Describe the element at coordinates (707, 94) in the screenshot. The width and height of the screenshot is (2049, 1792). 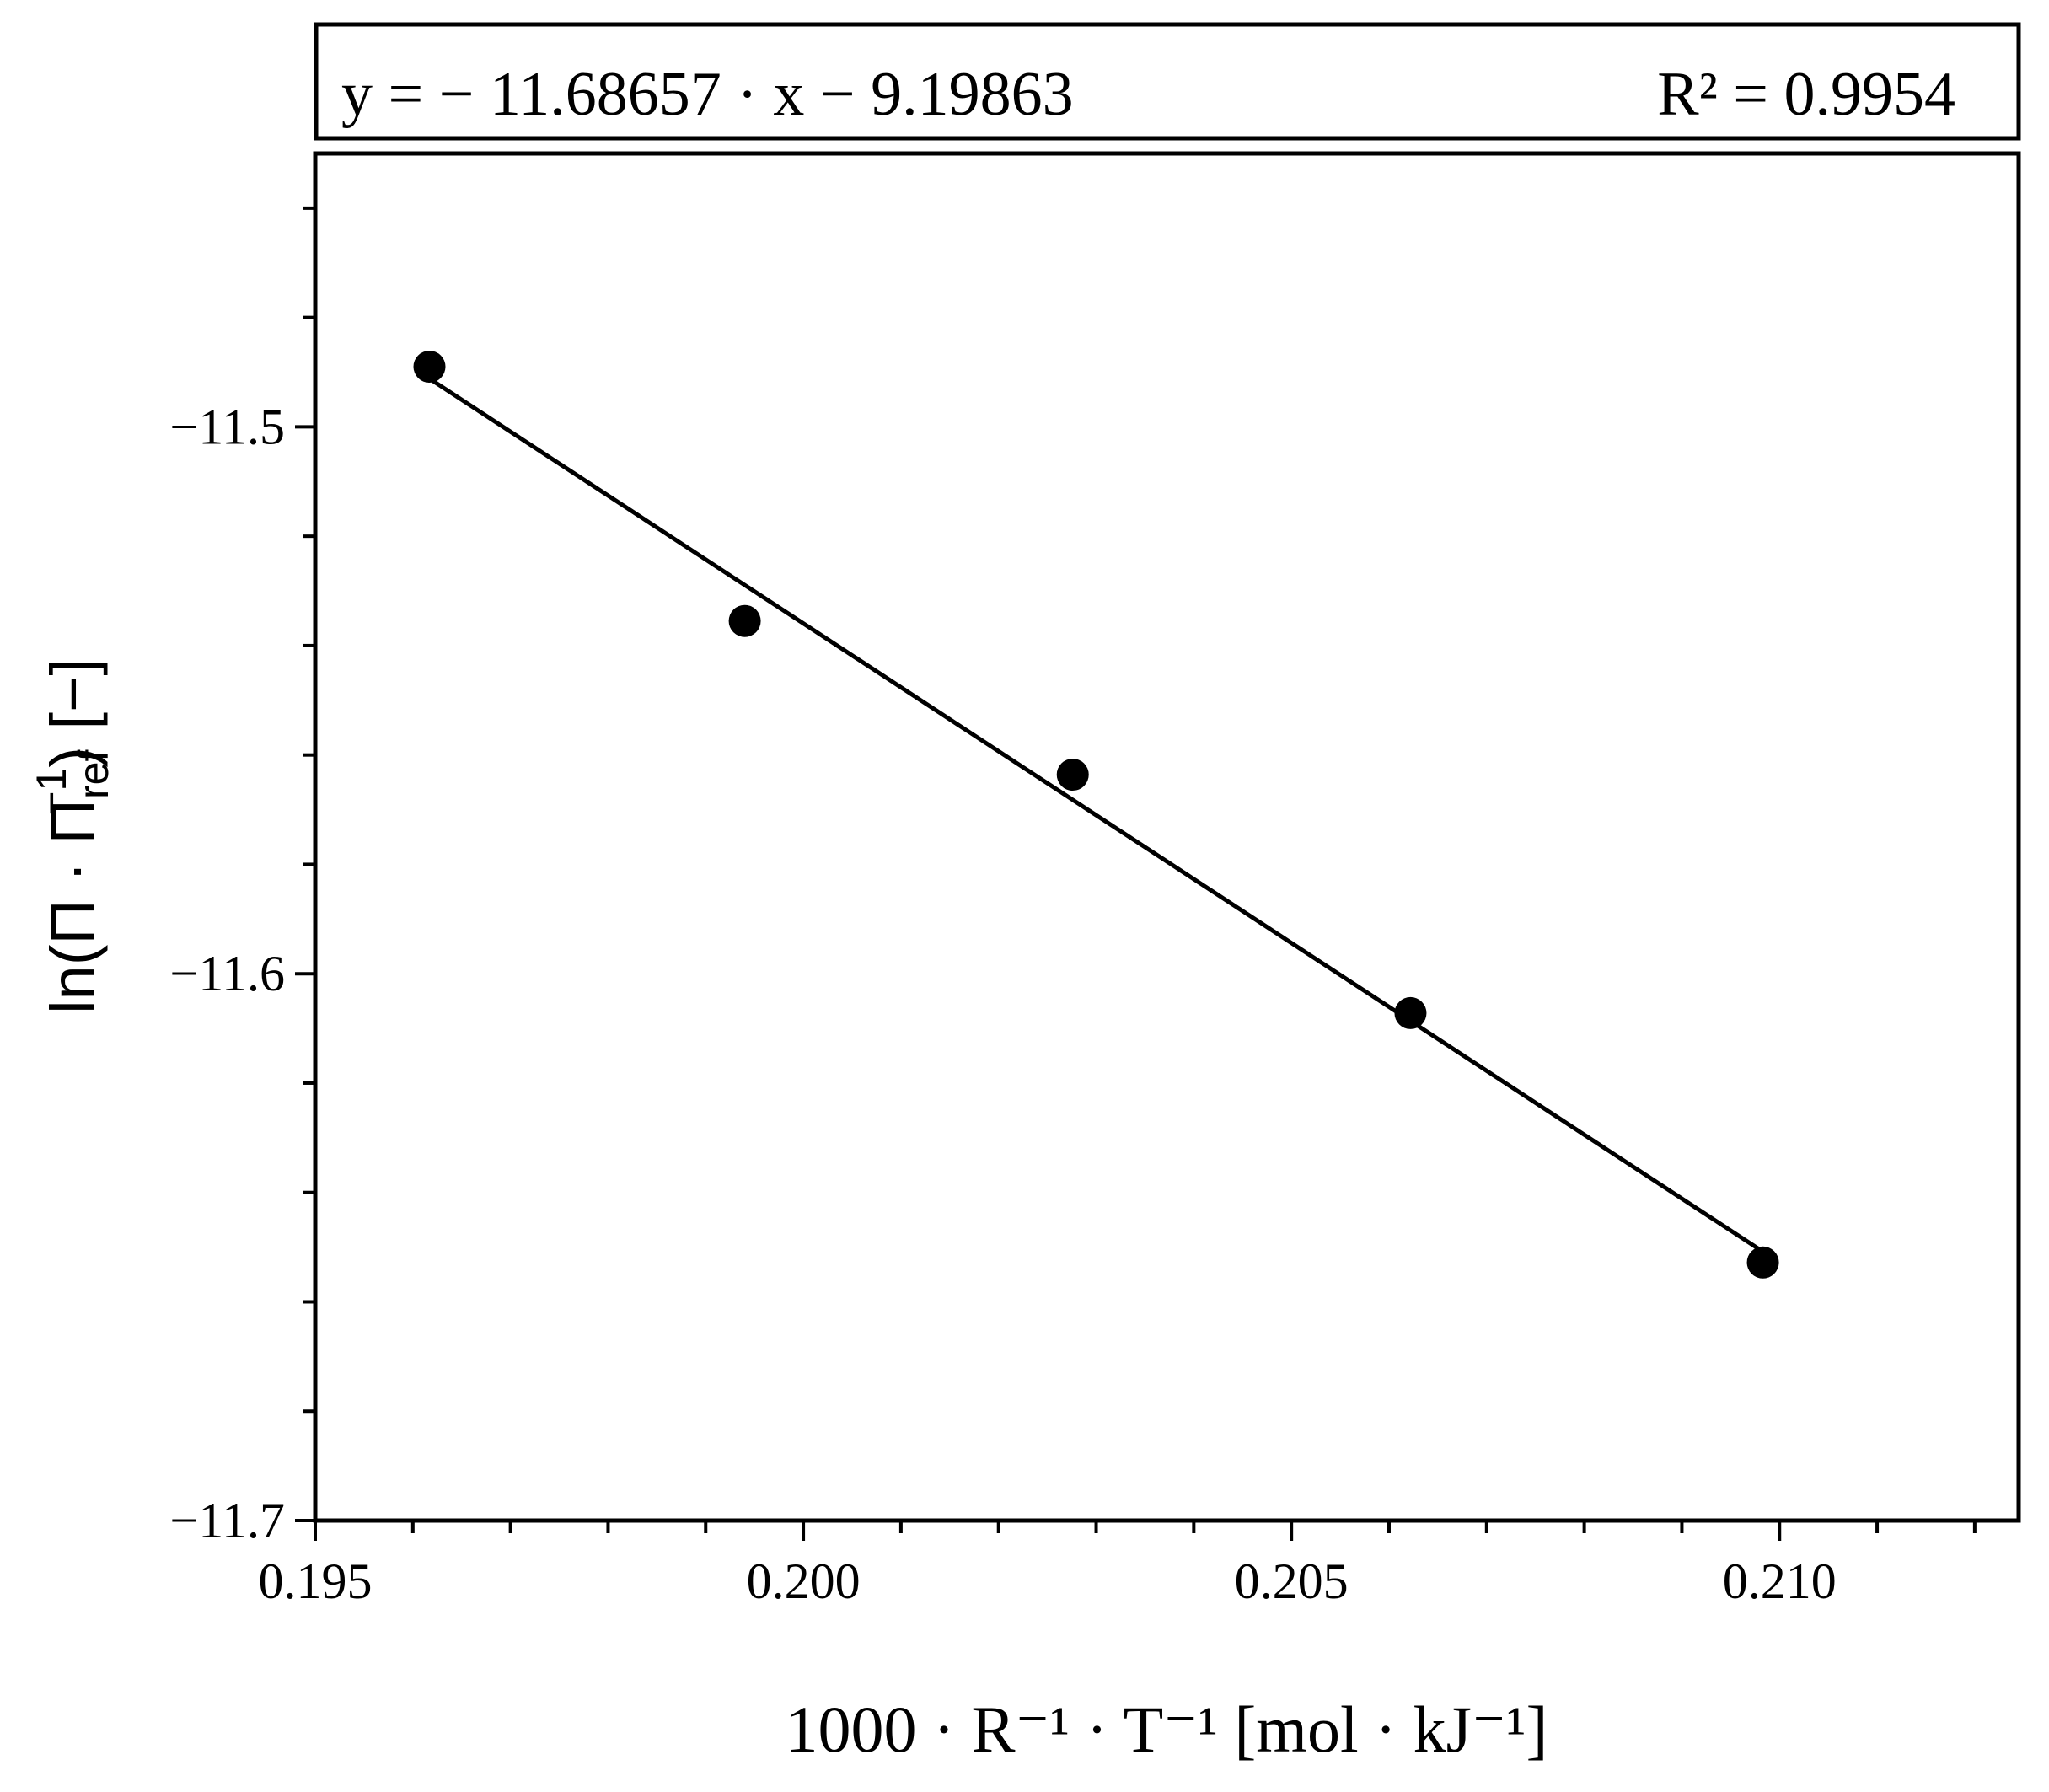
I see `equation: y = − 11.68657 · x − 9.19863` at that location.